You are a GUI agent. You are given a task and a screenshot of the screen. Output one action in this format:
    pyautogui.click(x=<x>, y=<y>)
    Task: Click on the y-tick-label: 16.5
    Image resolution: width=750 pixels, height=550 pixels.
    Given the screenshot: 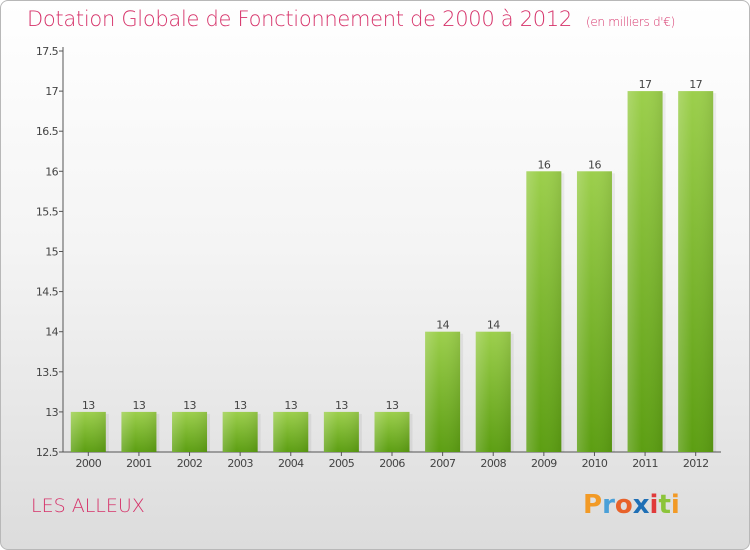 What is the action you would take?
    pyautogui.click(x=47, y=131)
    